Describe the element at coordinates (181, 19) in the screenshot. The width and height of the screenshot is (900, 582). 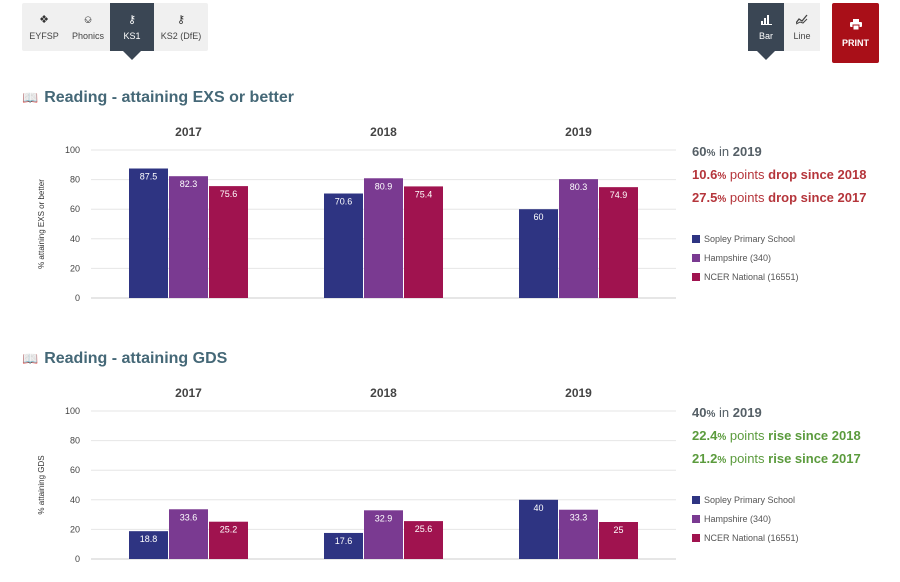
I see `key-icon: ⚷` at that location.